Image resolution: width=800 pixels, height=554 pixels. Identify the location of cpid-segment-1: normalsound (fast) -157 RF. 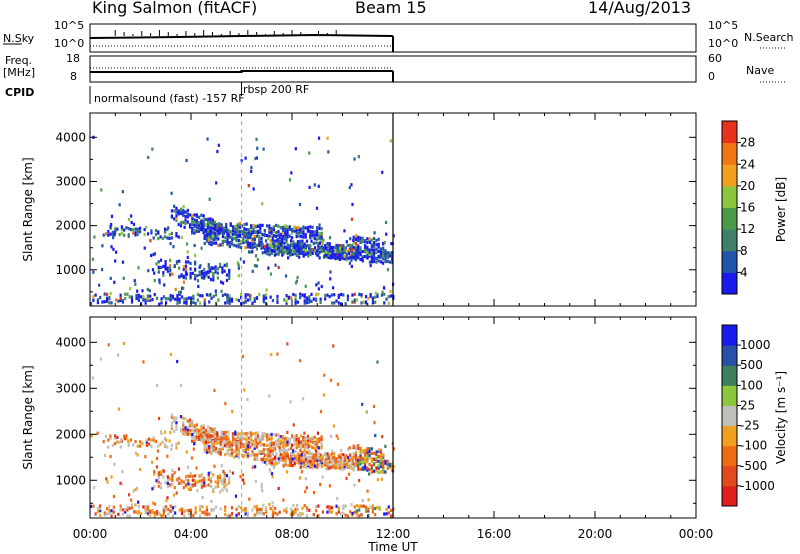
(169, 98).